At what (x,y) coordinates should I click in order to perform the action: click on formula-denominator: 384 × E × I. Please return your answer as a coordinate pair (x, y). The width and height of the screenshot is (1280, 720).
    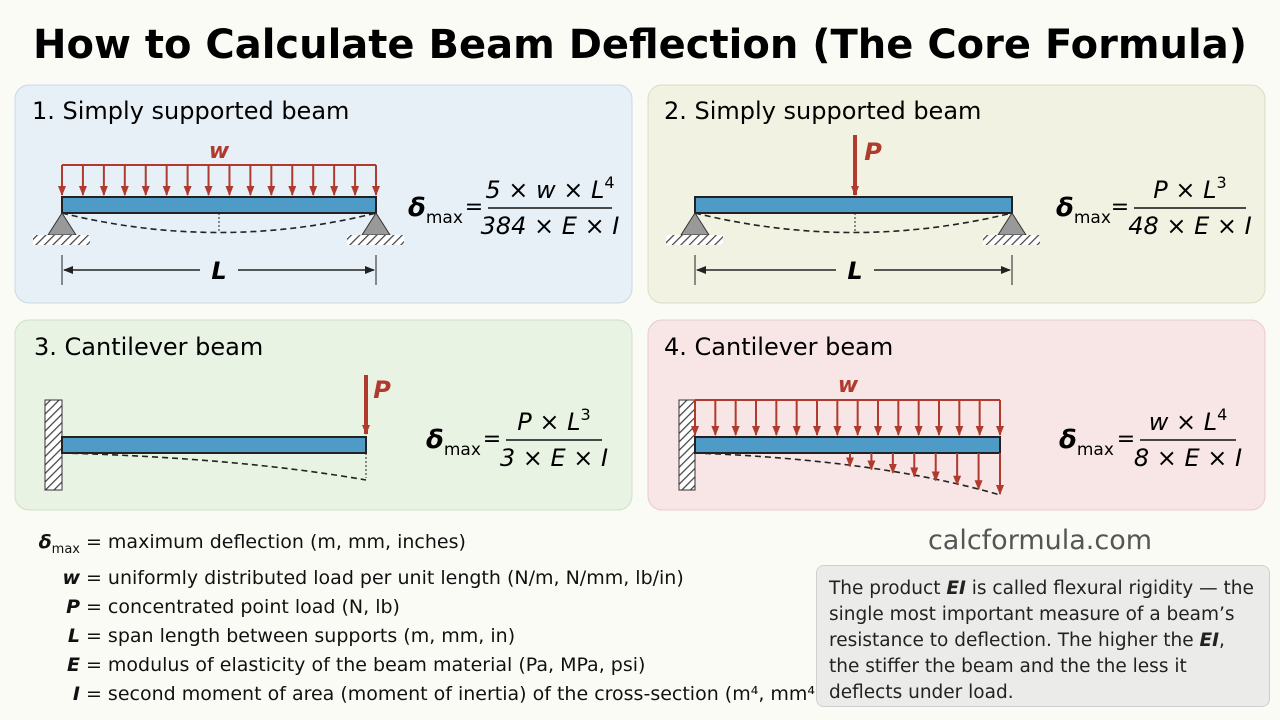
    Looking at the image, I should click on (550, 226).